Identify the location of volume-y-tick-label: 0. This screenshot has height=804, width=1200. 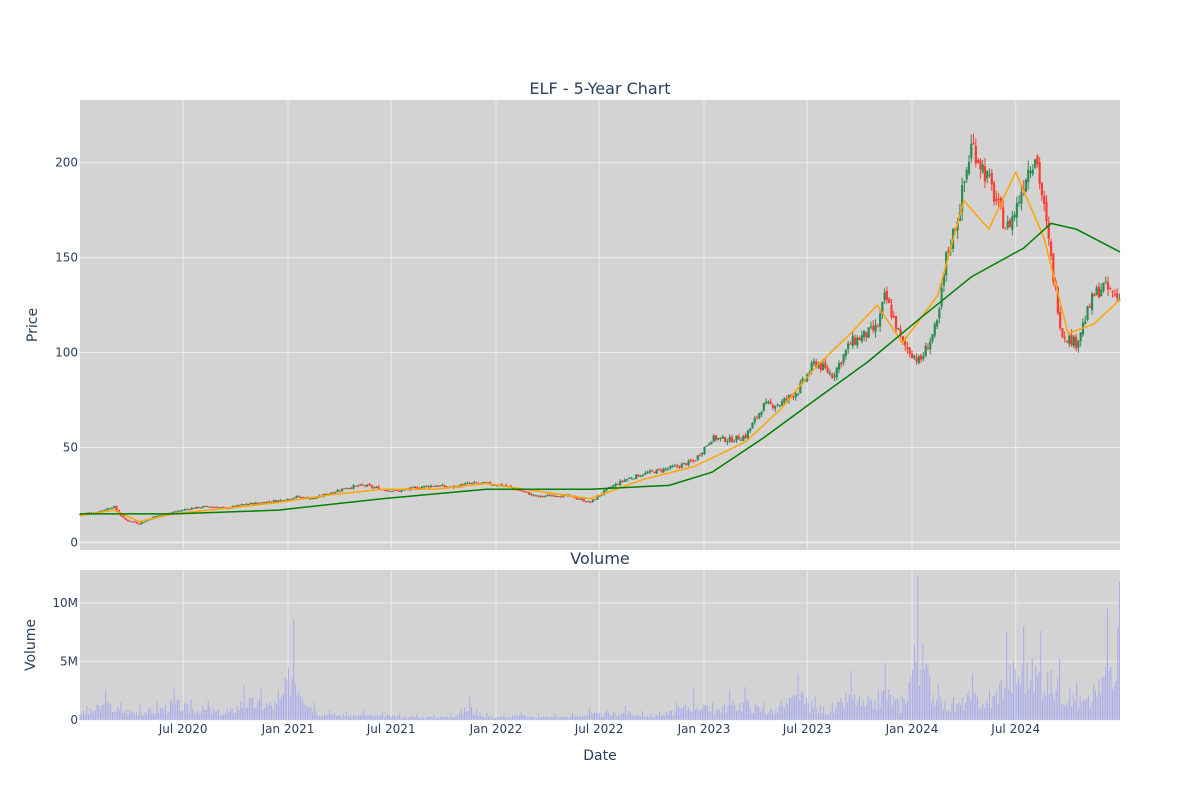
(74, 720).